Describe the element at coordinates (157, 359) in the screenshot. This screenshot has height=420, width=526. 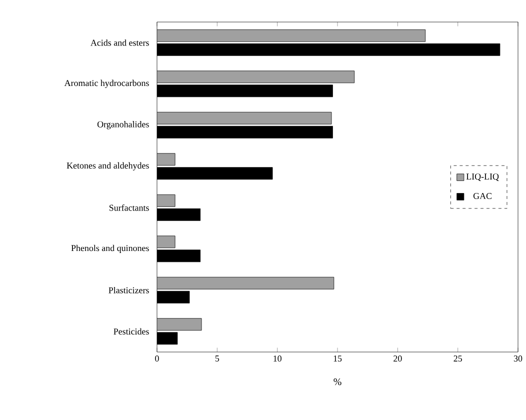
I see `x-tick-label: 0` at that location.